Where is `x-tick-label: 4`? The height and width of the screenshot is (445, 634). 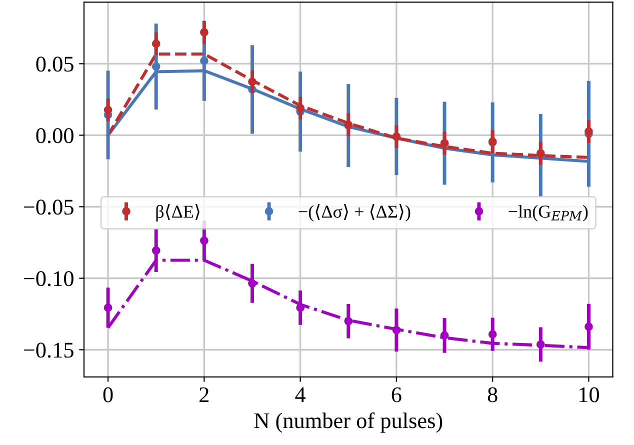
x-tick-label: 4 is located at coordinates (300, 394).